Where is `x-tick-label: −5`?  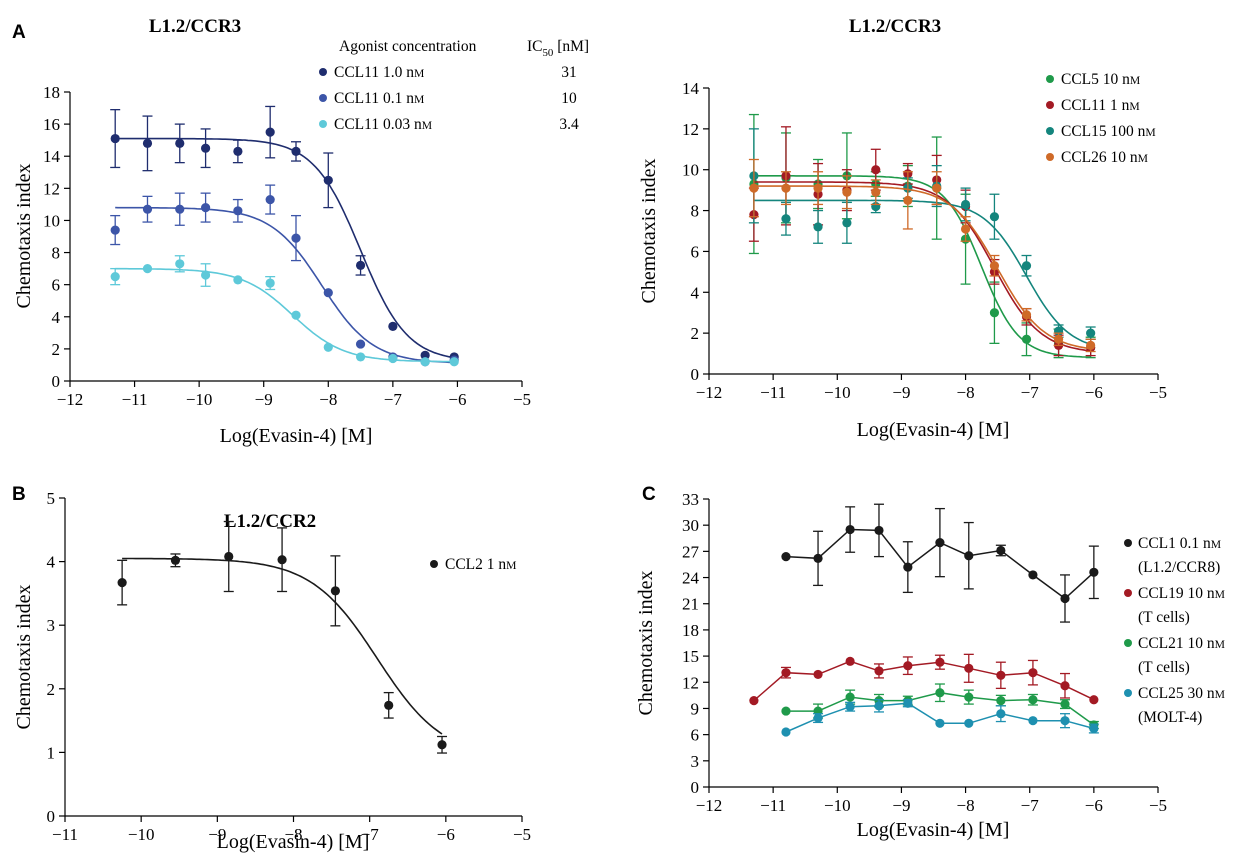 x-tick-label: −5 is located at coordinates (522, 834).